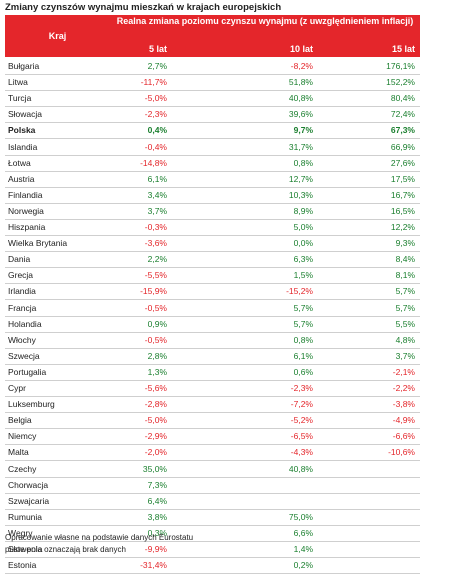 The height and width of the screenshot is (581, 462). I want to click on table-row: Hiszpania -0,3% 5,0% 12,2%, so click(212, 227).